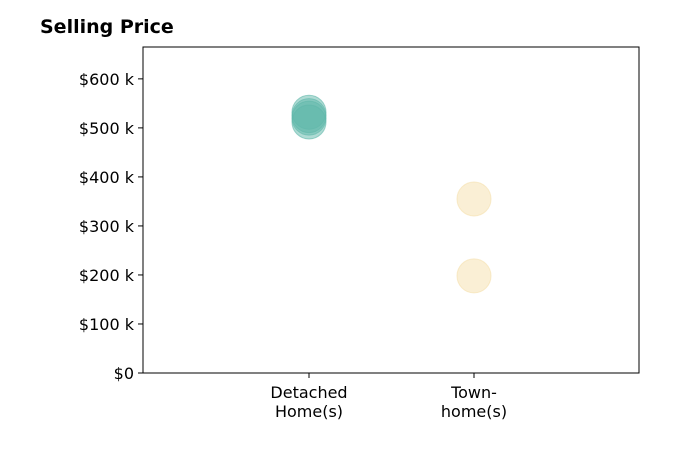 The height and width of the screenshot is (462, 679). What do you see at coordinates (308, 392) in the screenshot?
I see `x-tick-label-line: Detached` at bounding box center [308, 392].